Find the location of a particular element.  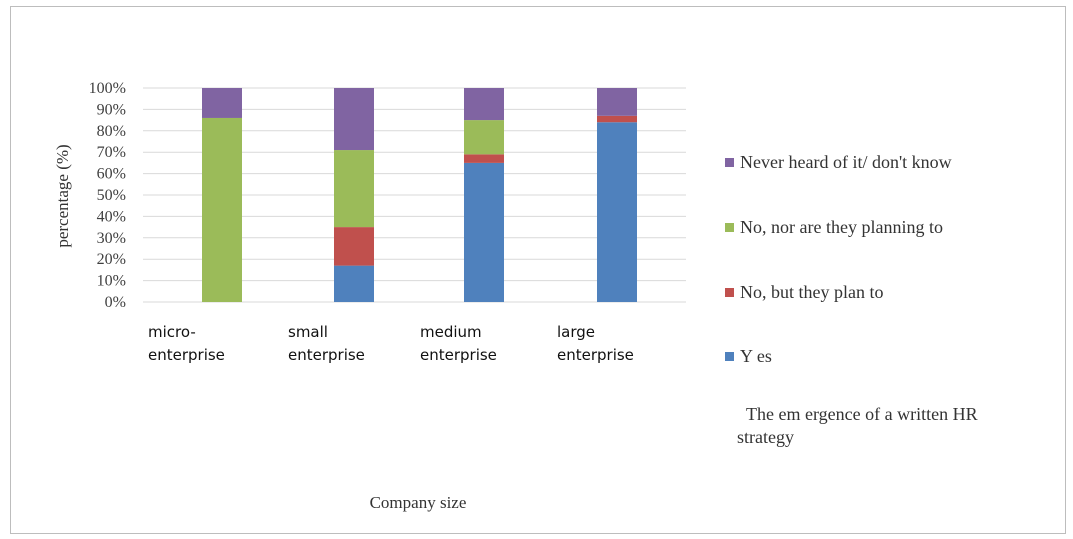

y-tick-labels: 0% 10% 20% 30% 40% 50% 60% 70% 80% 90% 100% is located at coordinates (107, 195).